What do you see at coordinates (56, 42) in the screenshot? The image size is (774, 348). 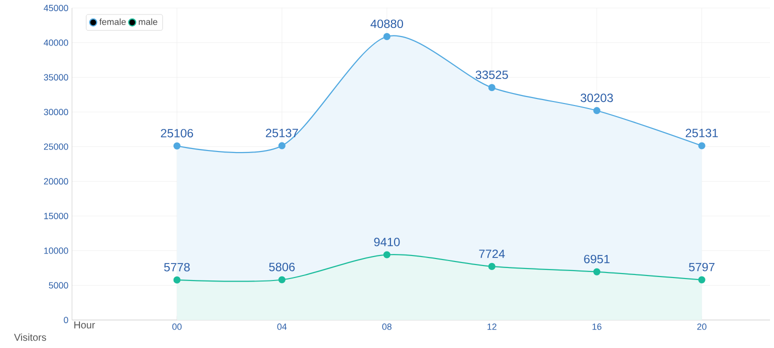 I see `y-tick-label: 40000` at bounding box center [56, 42].